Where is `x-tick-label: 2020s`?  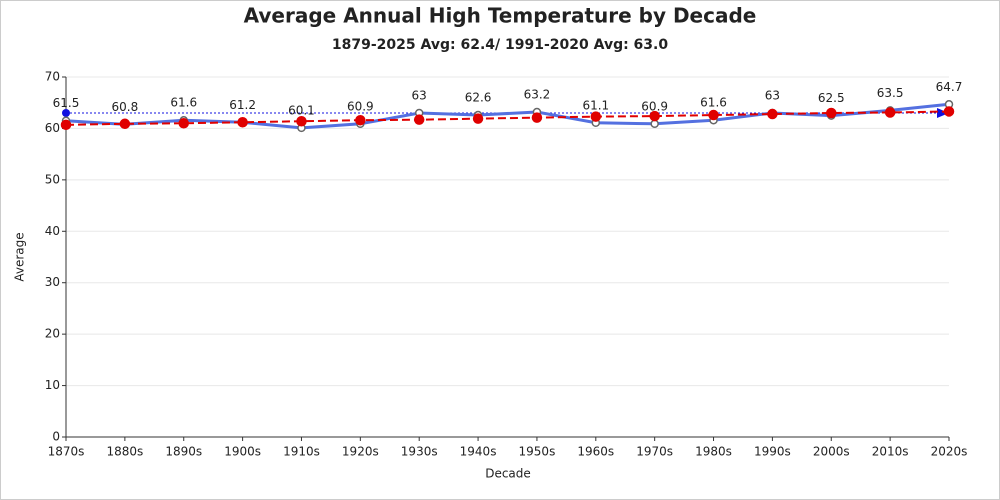 x-tick-label: 2020s is located at coordinates (949, 452).